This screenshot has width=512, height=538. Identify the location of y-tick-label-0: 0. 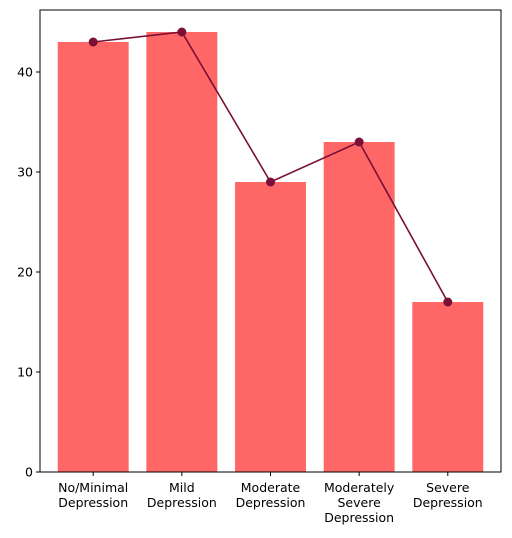
(29, 472).